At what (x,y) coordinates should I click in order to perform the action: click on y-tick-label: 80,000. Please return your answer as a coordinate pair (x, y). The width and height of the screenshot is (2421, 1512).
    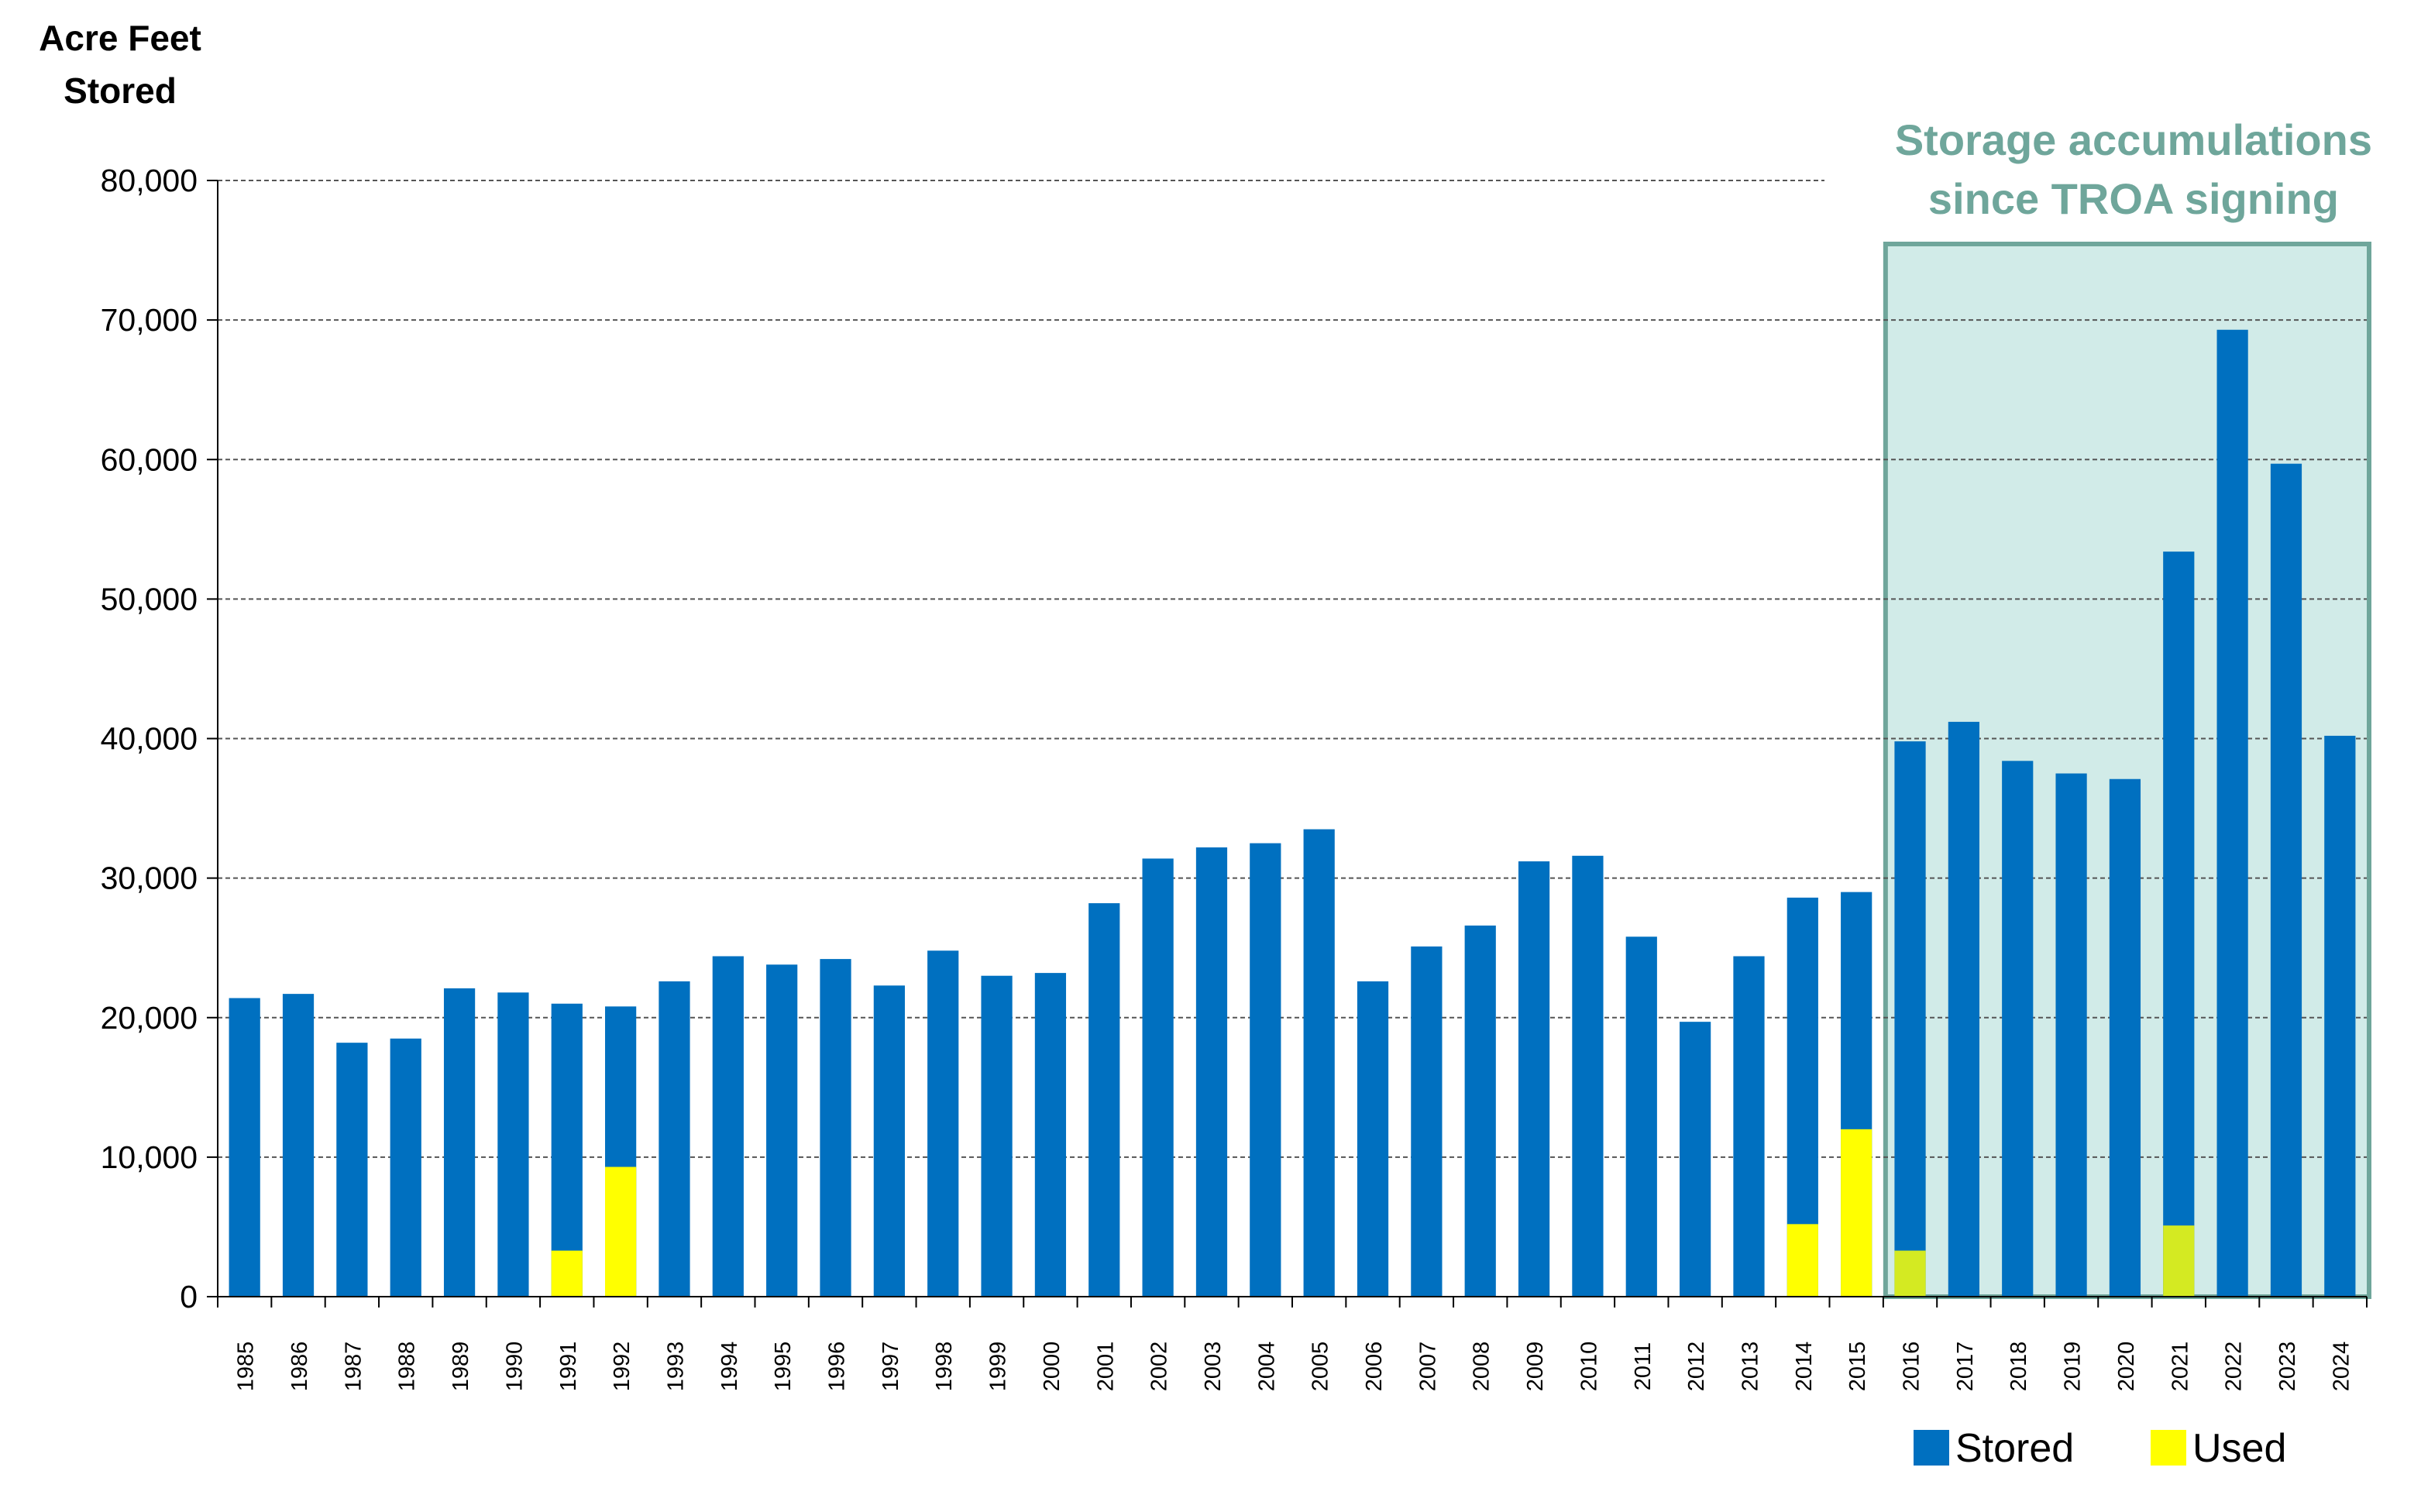
    Looking at the image, I should click on (149, 180).